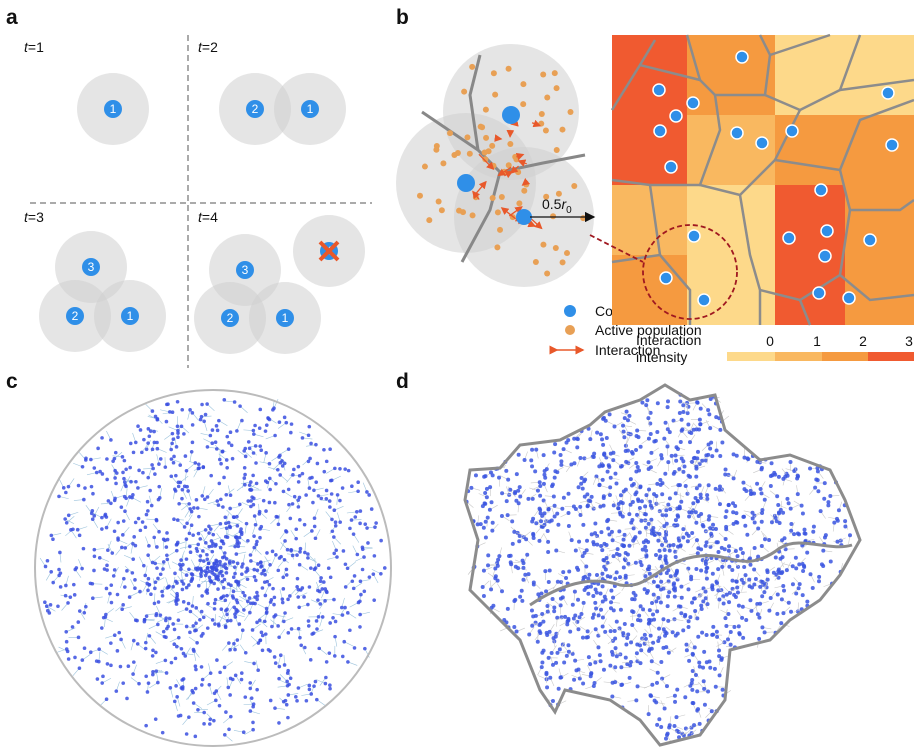  Describe the element at coordinates (34, 47) in the screenshot. I see `time-label: t=1` at that location.